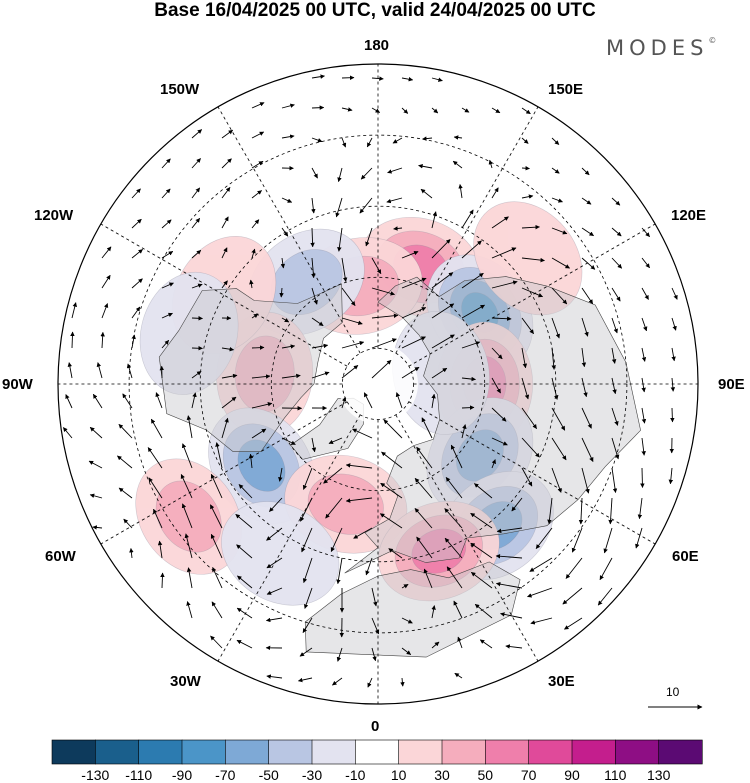 This screenshot has height=783, width=750. What do you see at coordinates (528, 775) in the screenshot?
I see `colorbar-tick-label: 70` at bounding box center [528, 775].